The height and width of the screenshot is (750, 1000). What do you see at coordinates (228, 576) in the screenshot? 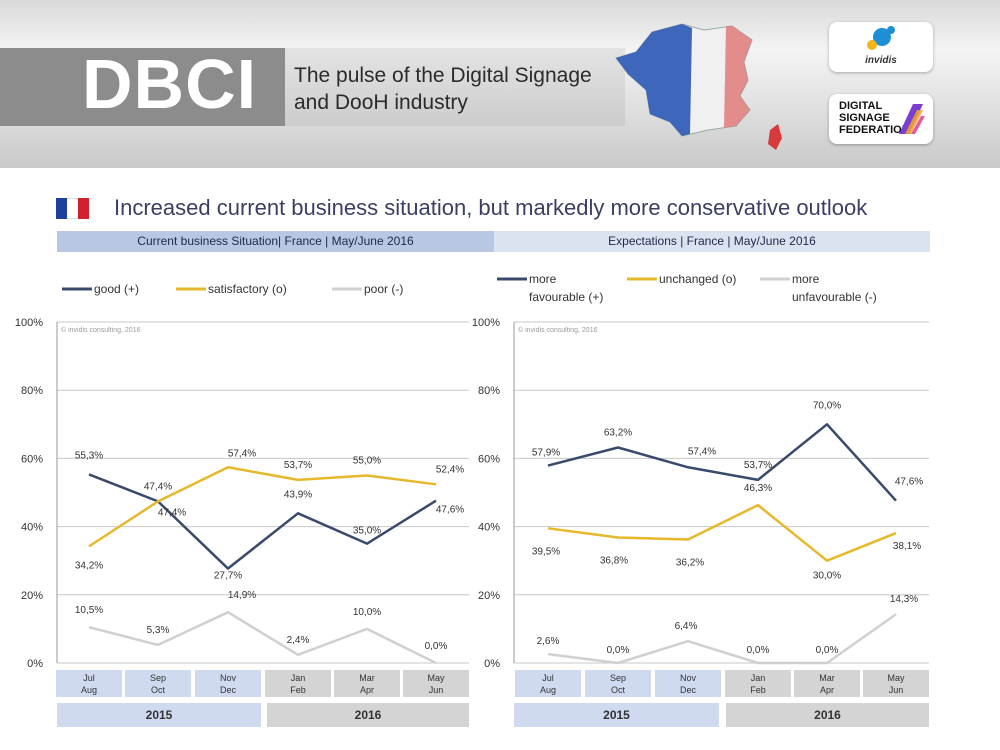
I see `data-label: 27,7%` at bounding box center [228, 576].